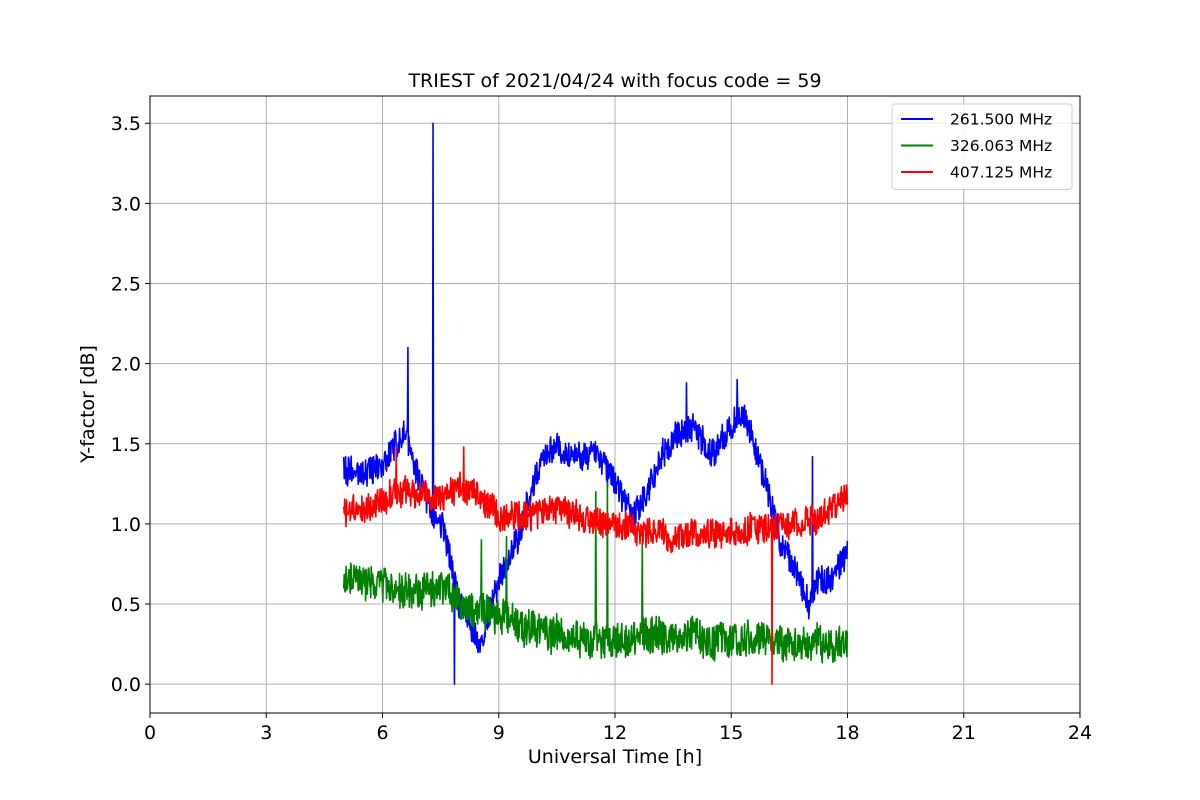  What do you see at coordinates (1080, 733) in the screenshot?
I see `x-tick-label: 24` at bounding box center [1080, 733].